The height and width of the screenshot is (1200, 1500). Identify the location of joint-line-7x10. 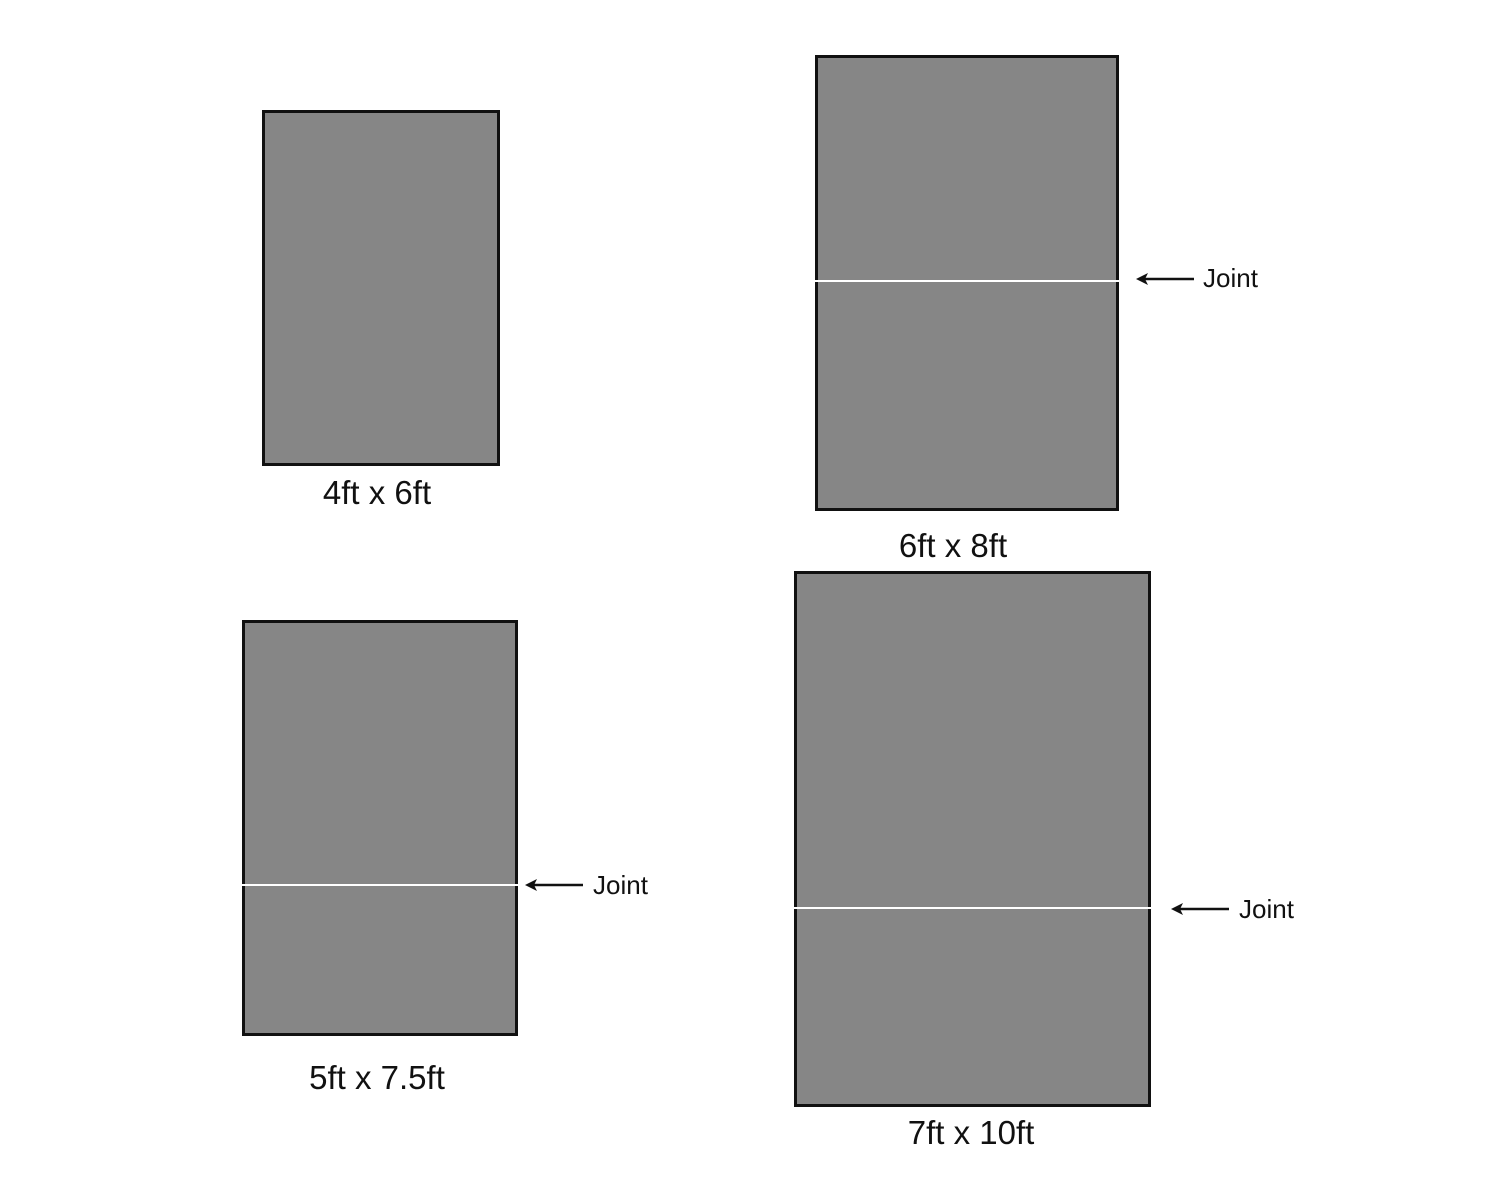
(973, 908).